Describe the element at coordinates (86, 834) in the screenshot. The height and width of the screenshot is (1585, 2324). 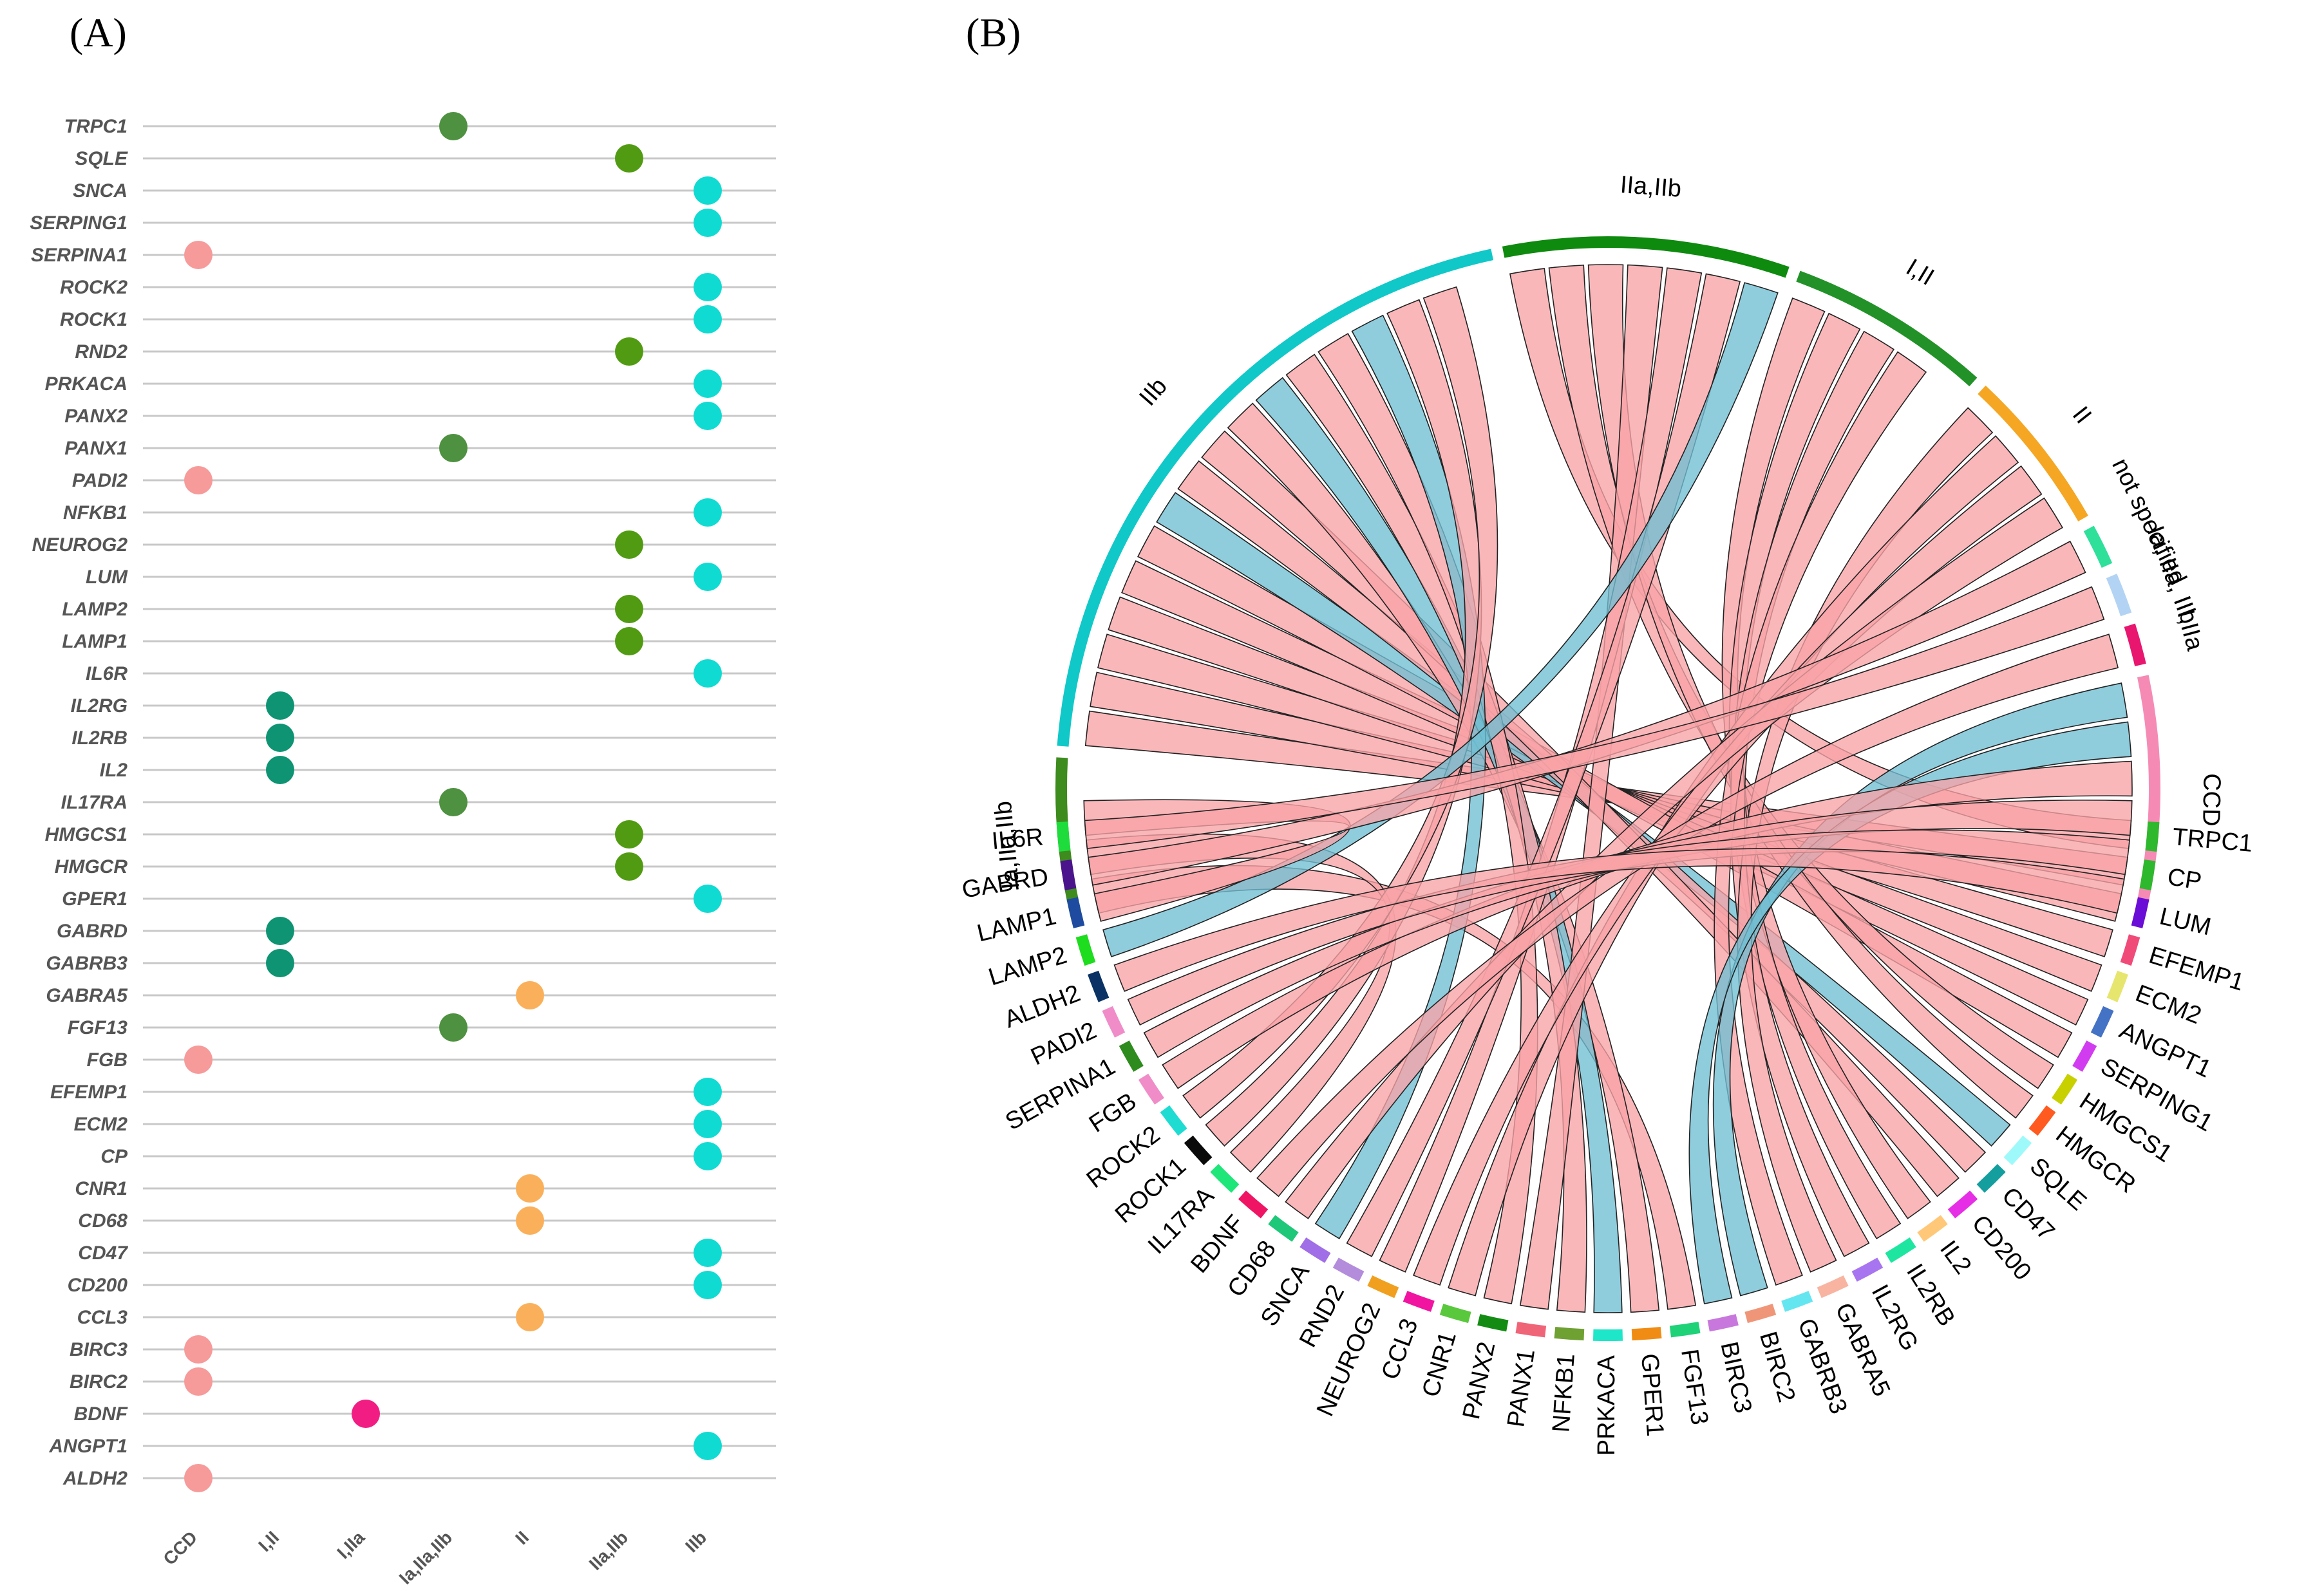
I see `gene-label: HMGCS1` at that location.